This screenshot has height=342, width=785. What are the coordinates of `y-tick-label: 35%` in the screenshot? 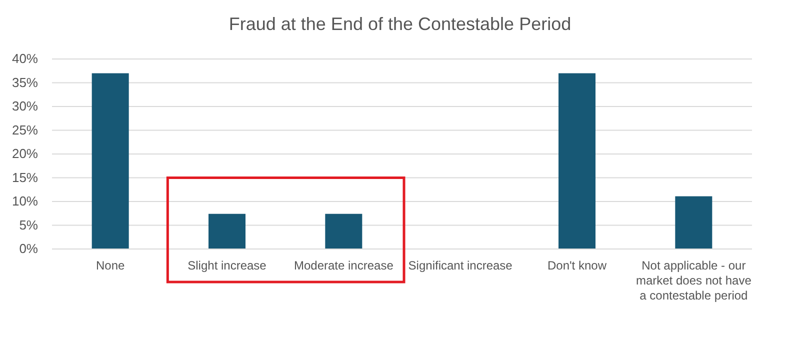 It's located at (25, 82).